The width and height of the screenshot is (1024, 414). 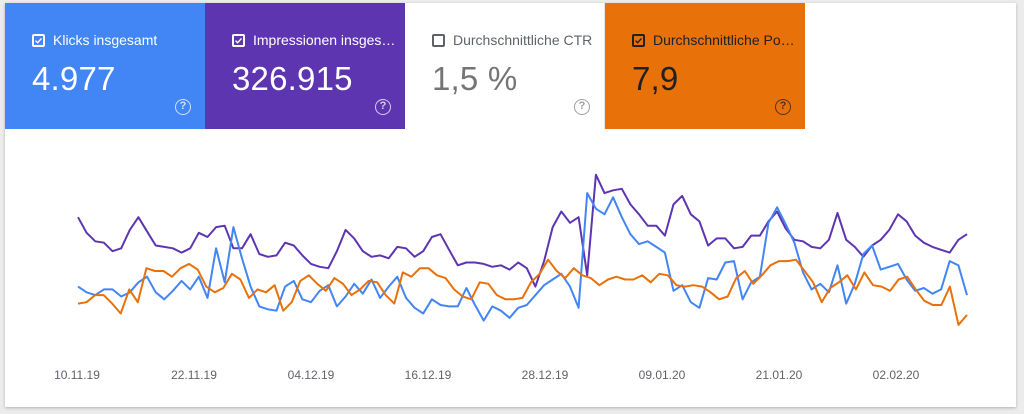 I want to click on x-tick-label: 16.12.19, so click(x=428, y=375).